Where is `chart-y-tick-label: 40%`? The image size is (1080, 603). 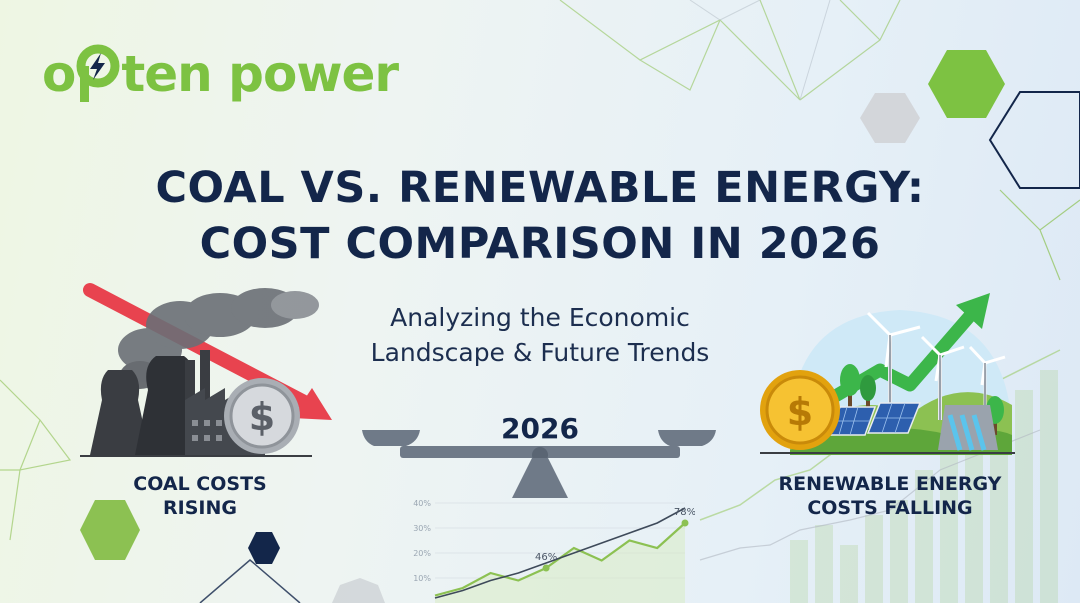
chart-y-tick-label: 40% is located at coordinates (422, 503).